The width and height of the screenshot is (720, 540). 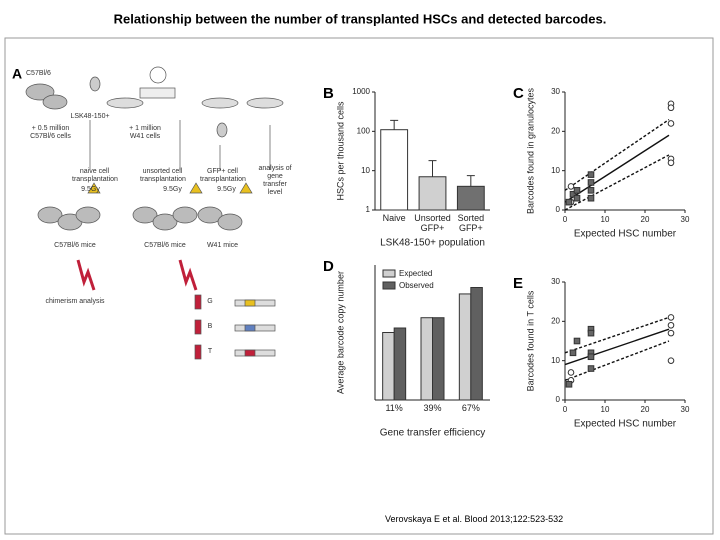 What do you see at coordinates (415, 273) in the screenshot?
I see `legend-label: Expected` at bounding box center [415, 273].